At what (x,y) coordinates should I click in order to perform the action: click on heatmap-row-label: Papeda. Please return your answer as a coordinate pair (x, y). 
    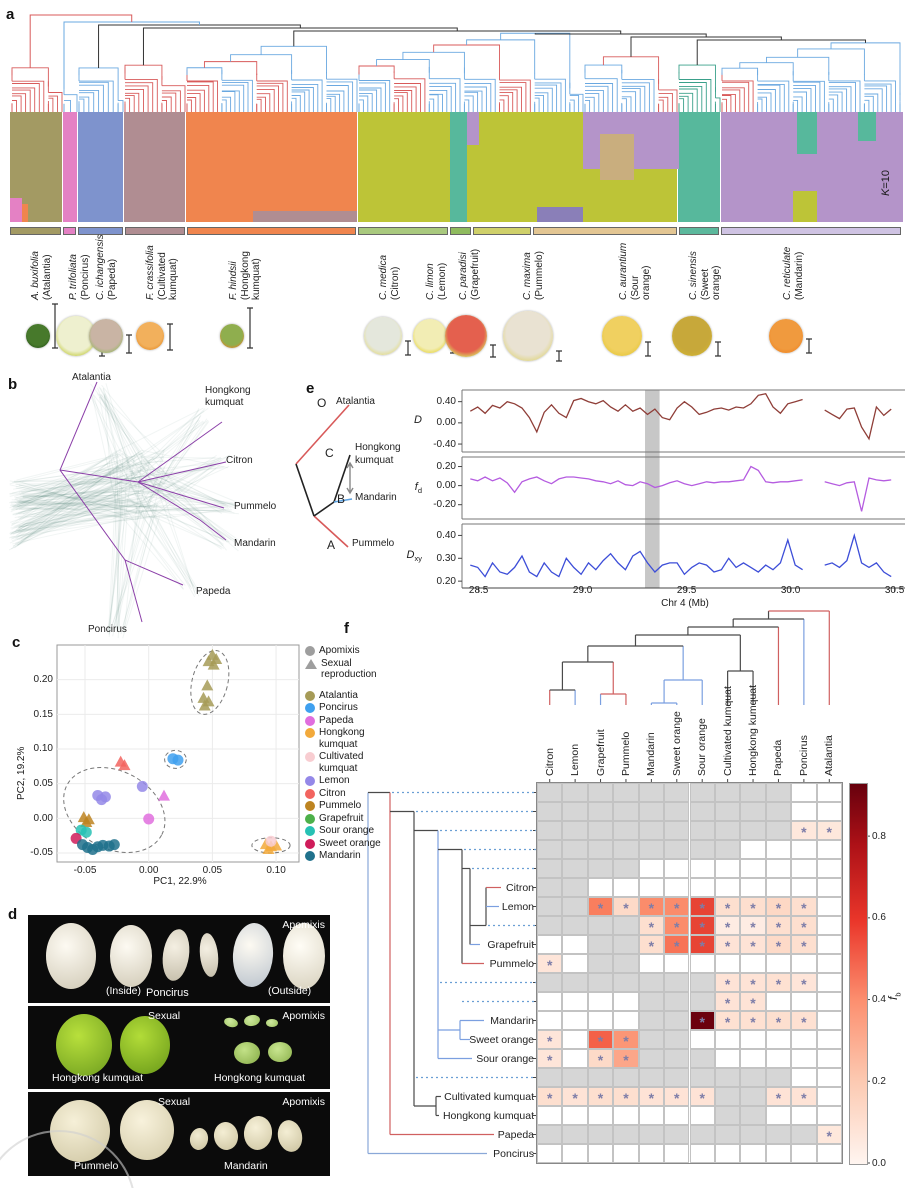
    Looking at the image, I should click on (515, 1134).